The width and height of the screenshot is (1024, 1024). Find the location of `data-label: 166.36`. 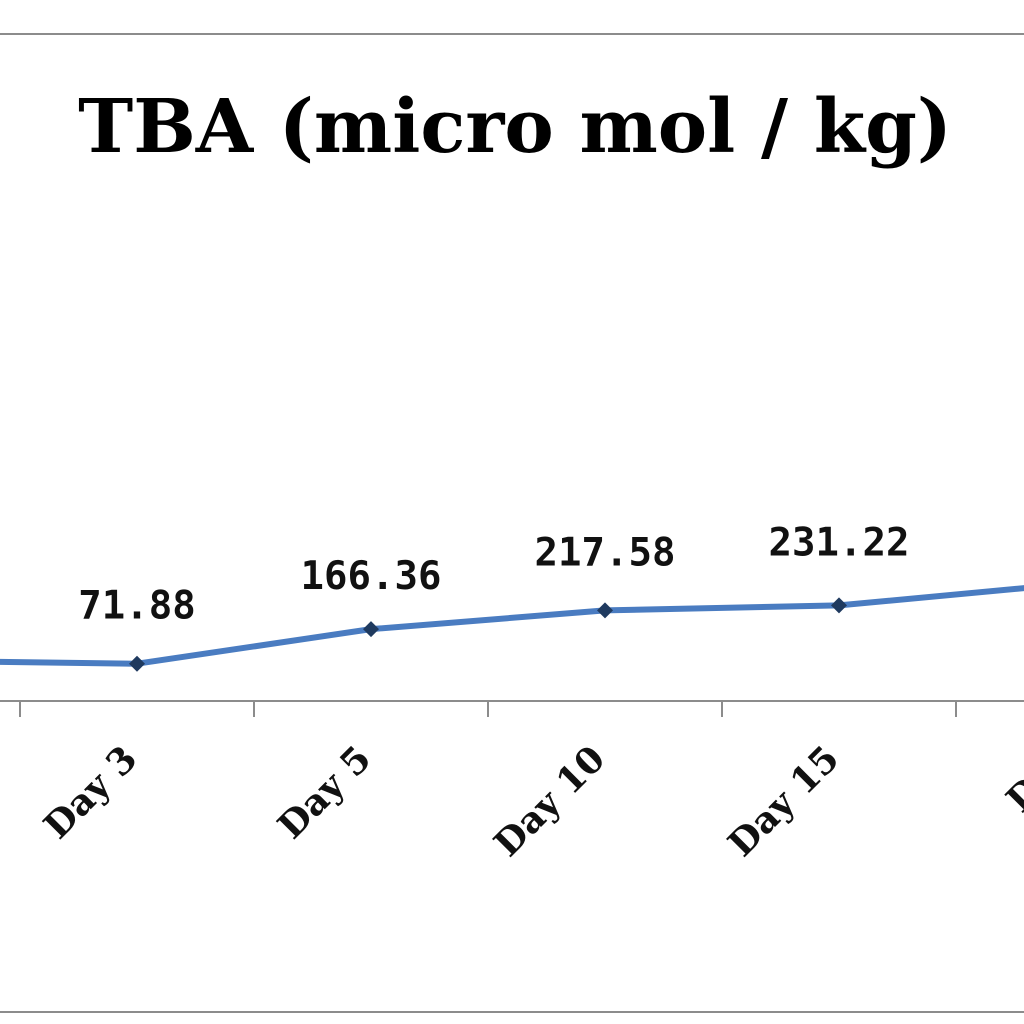

data-label: 166.36 is located at coordinates (371, 576).